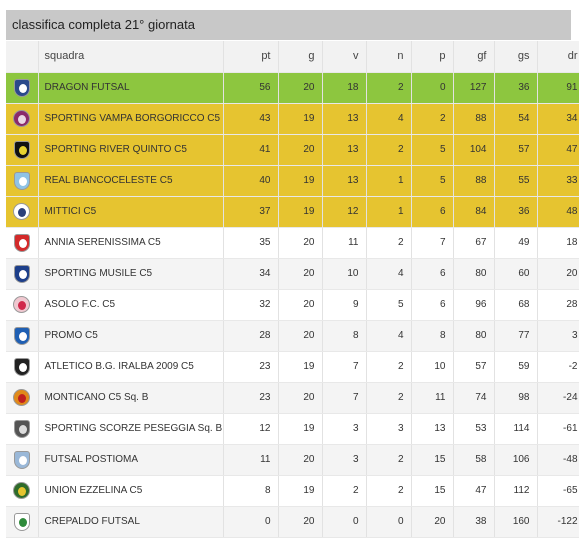 The image size is (579, 544). What do you see at coordinates (292, 181) in the screenshot?
I see `table-row: REAL BIANCOCELESTE C5 40 19 13 1 5 88 55 33` at bounding box center [292, 181].